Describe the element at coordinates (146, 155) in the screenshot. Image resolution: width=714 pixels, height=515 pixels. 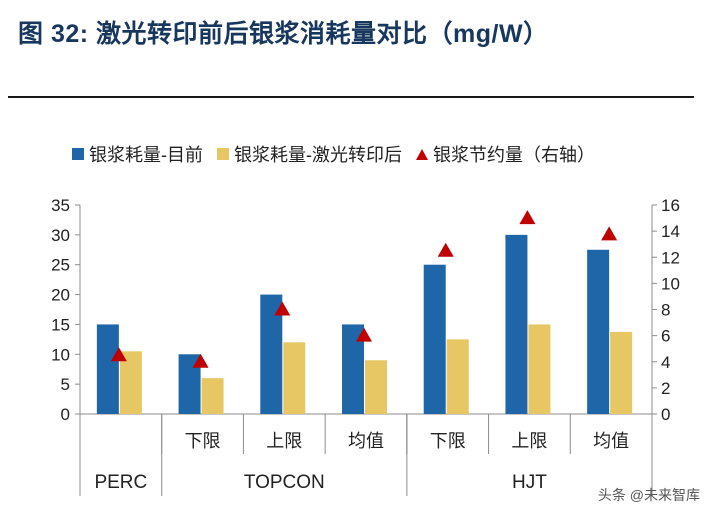
I see `legend-label-current: 银浆耗量-目前` at that location.